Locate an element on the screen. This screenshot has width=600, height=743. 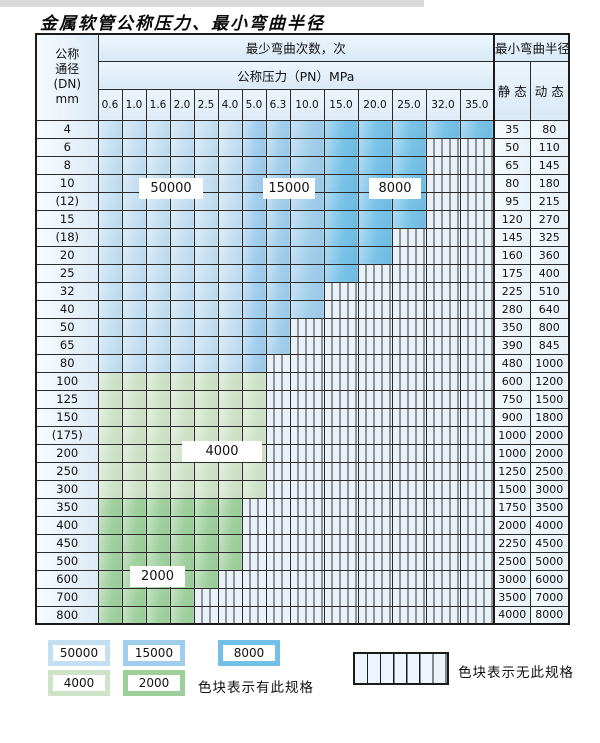
dn-cell: 80 is located at coordinates (67, 363).